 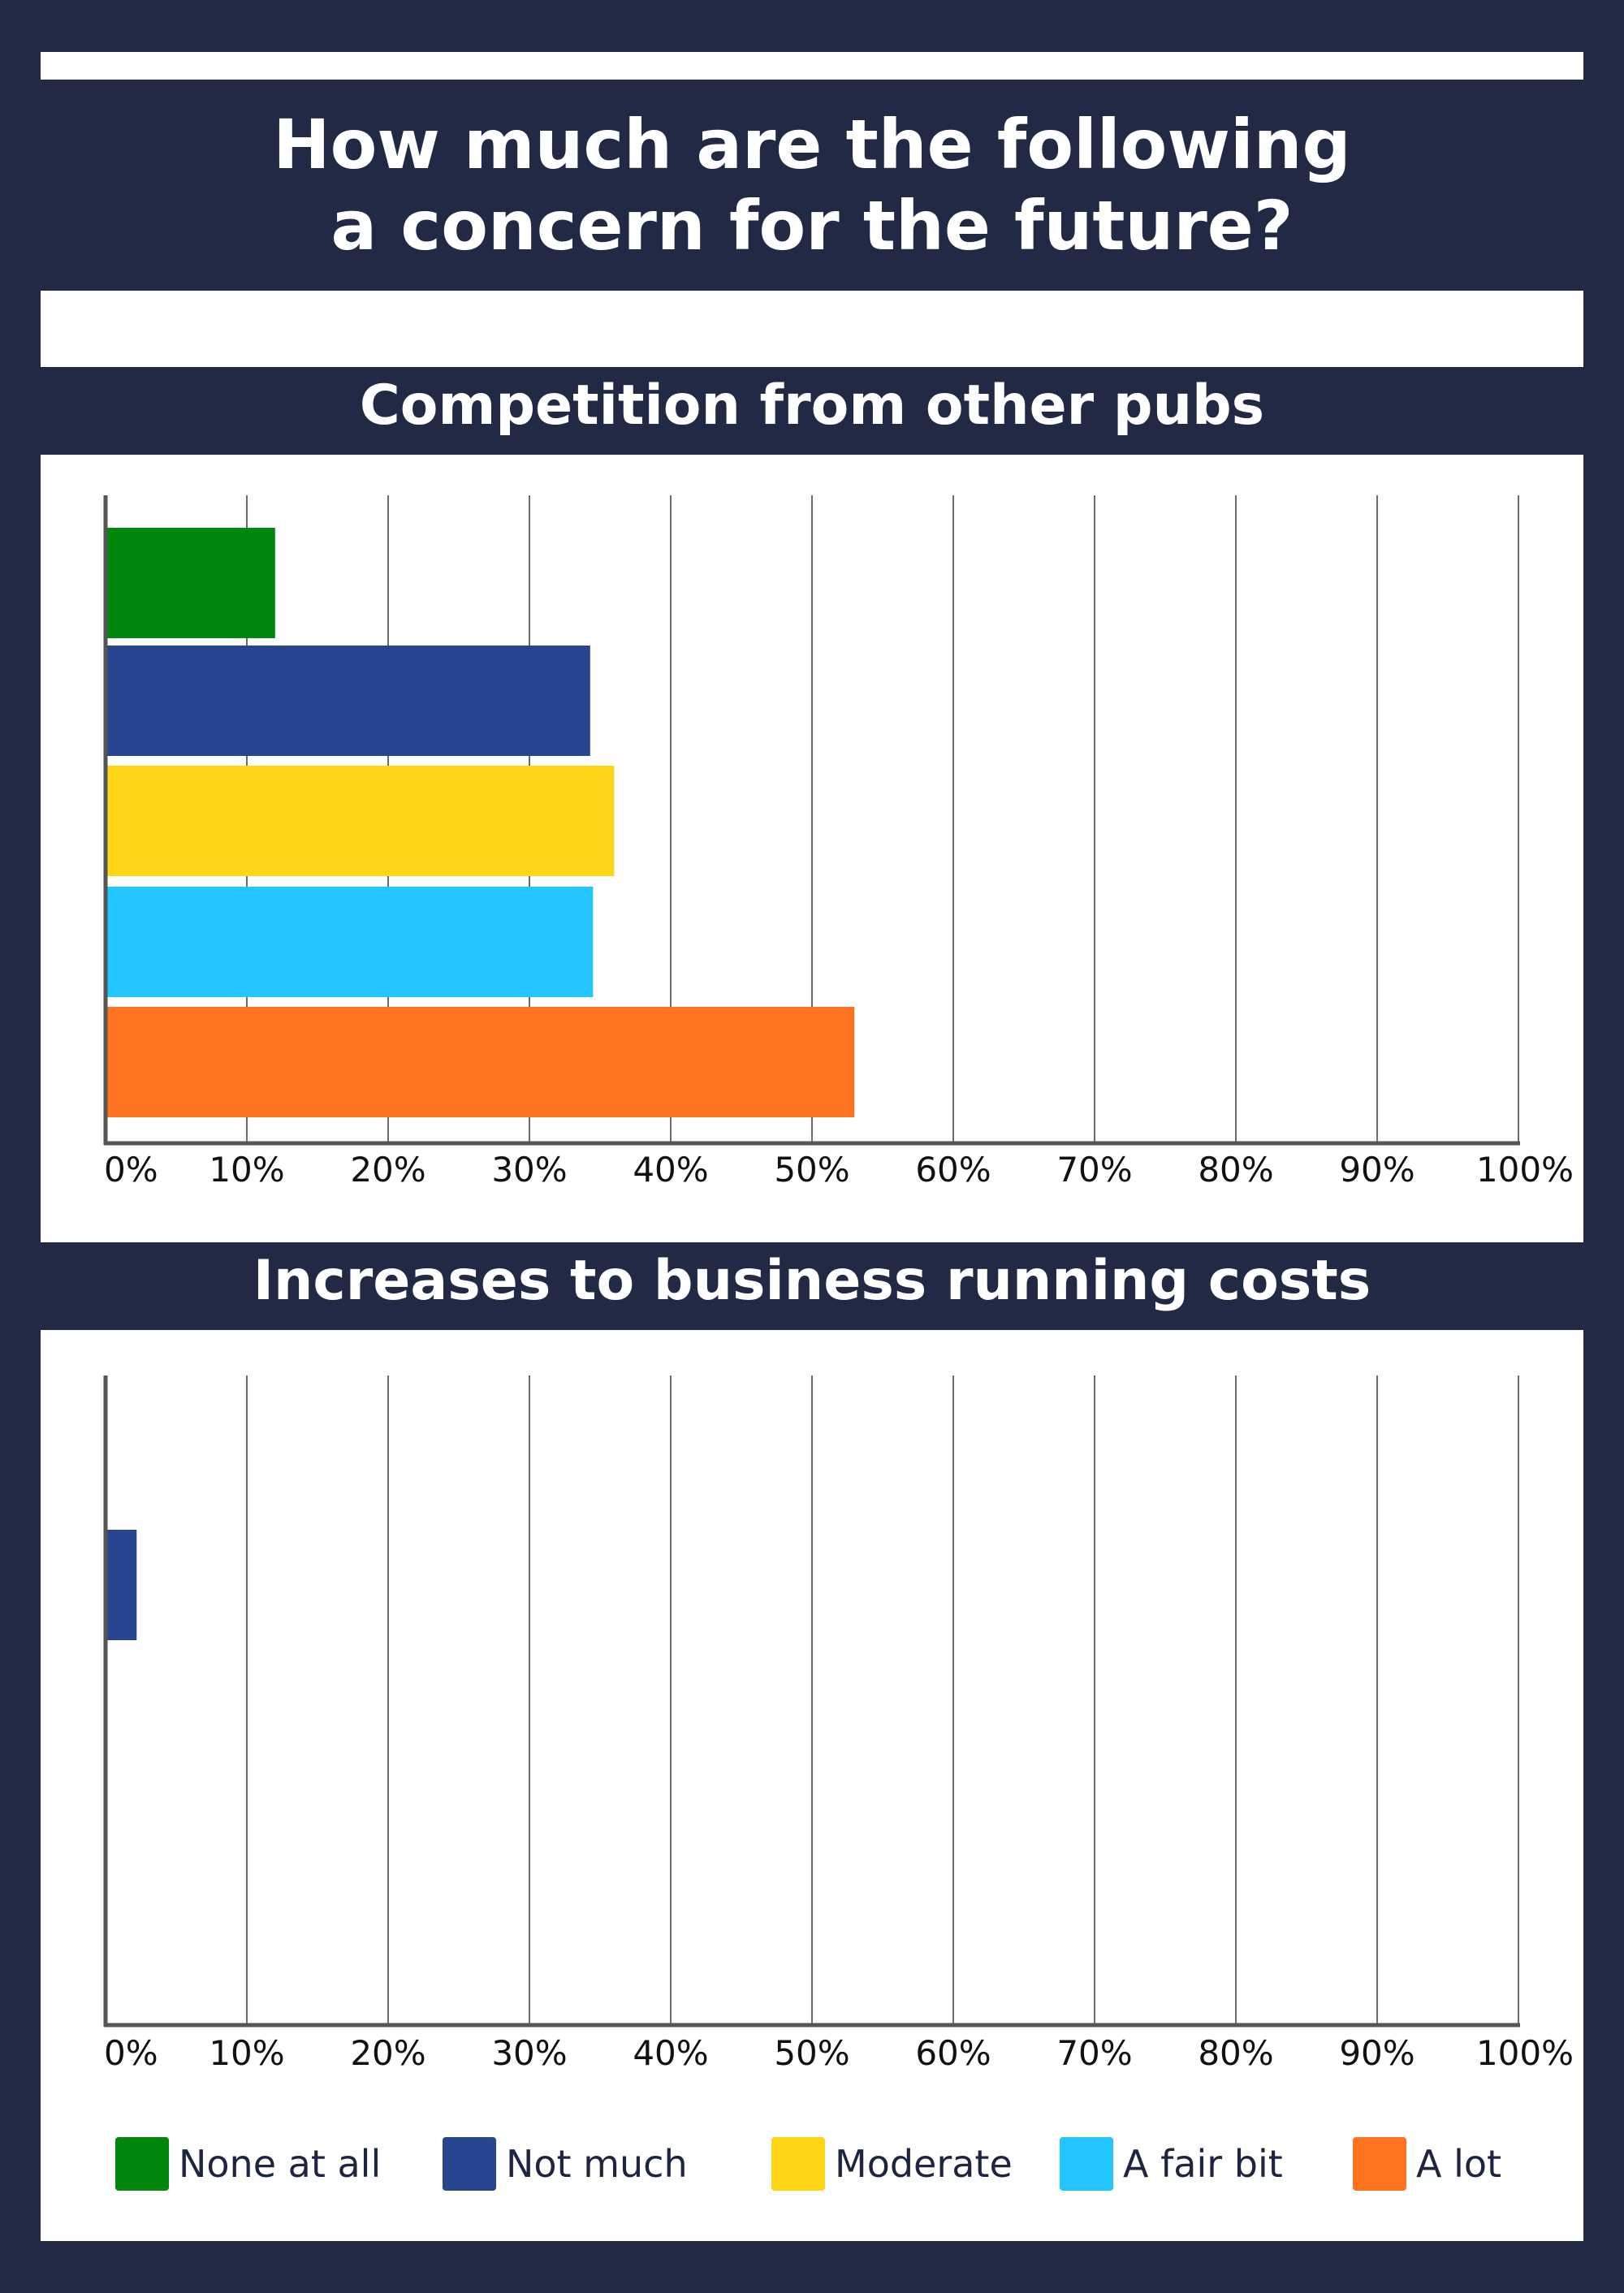 I want to click on chart-1-title: Competition from other pubs, so click(x=812, y=406).